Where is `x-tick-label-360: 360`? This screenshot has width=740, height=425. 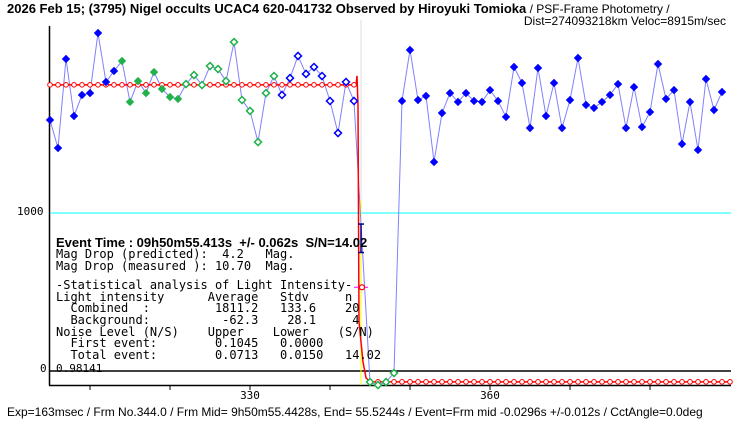
x-tick-label-360: 360 is located at coordinates (490, 395).